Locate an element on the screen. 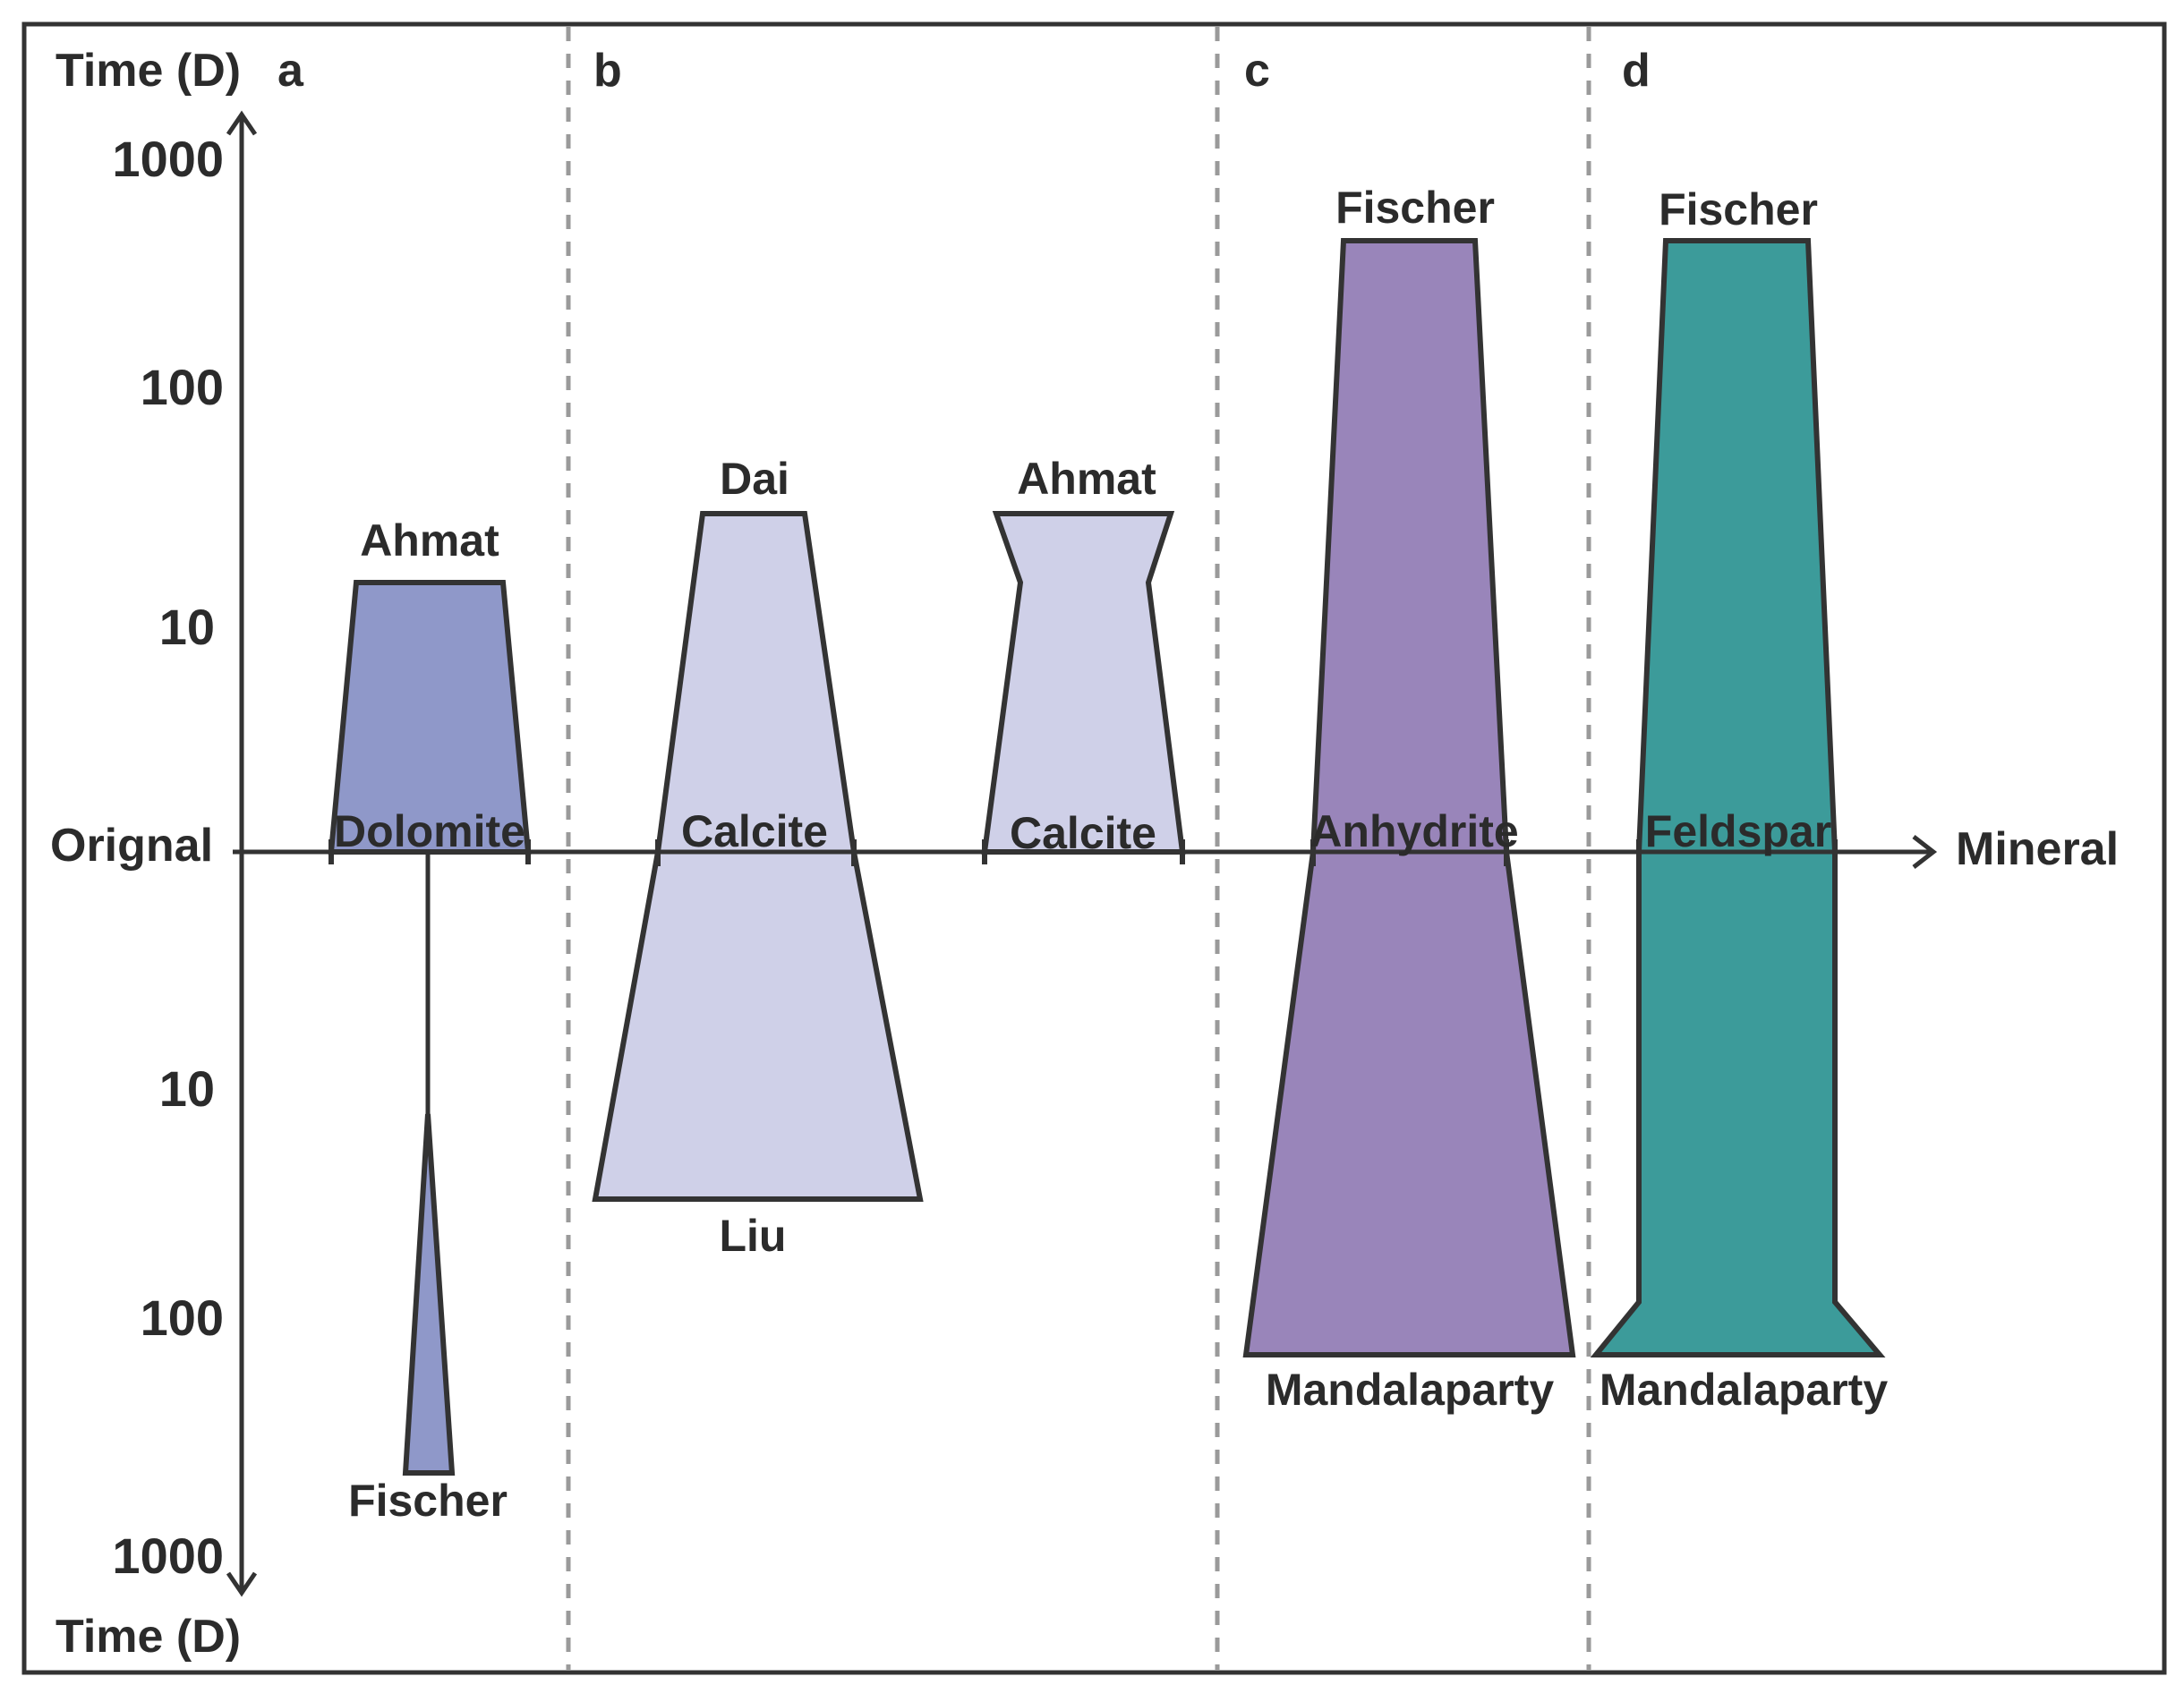 This screenshot has height=1702, width=2184. feldspar-shape is located at coordinates (1738, 797).